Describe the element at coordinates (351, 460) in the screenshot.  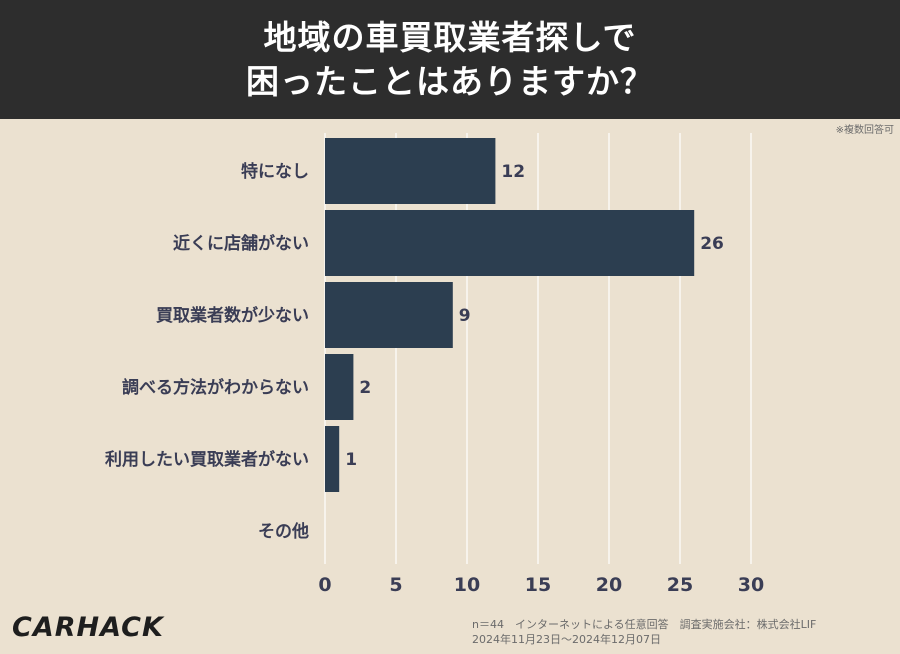
I see `value-label: 1` at that location.